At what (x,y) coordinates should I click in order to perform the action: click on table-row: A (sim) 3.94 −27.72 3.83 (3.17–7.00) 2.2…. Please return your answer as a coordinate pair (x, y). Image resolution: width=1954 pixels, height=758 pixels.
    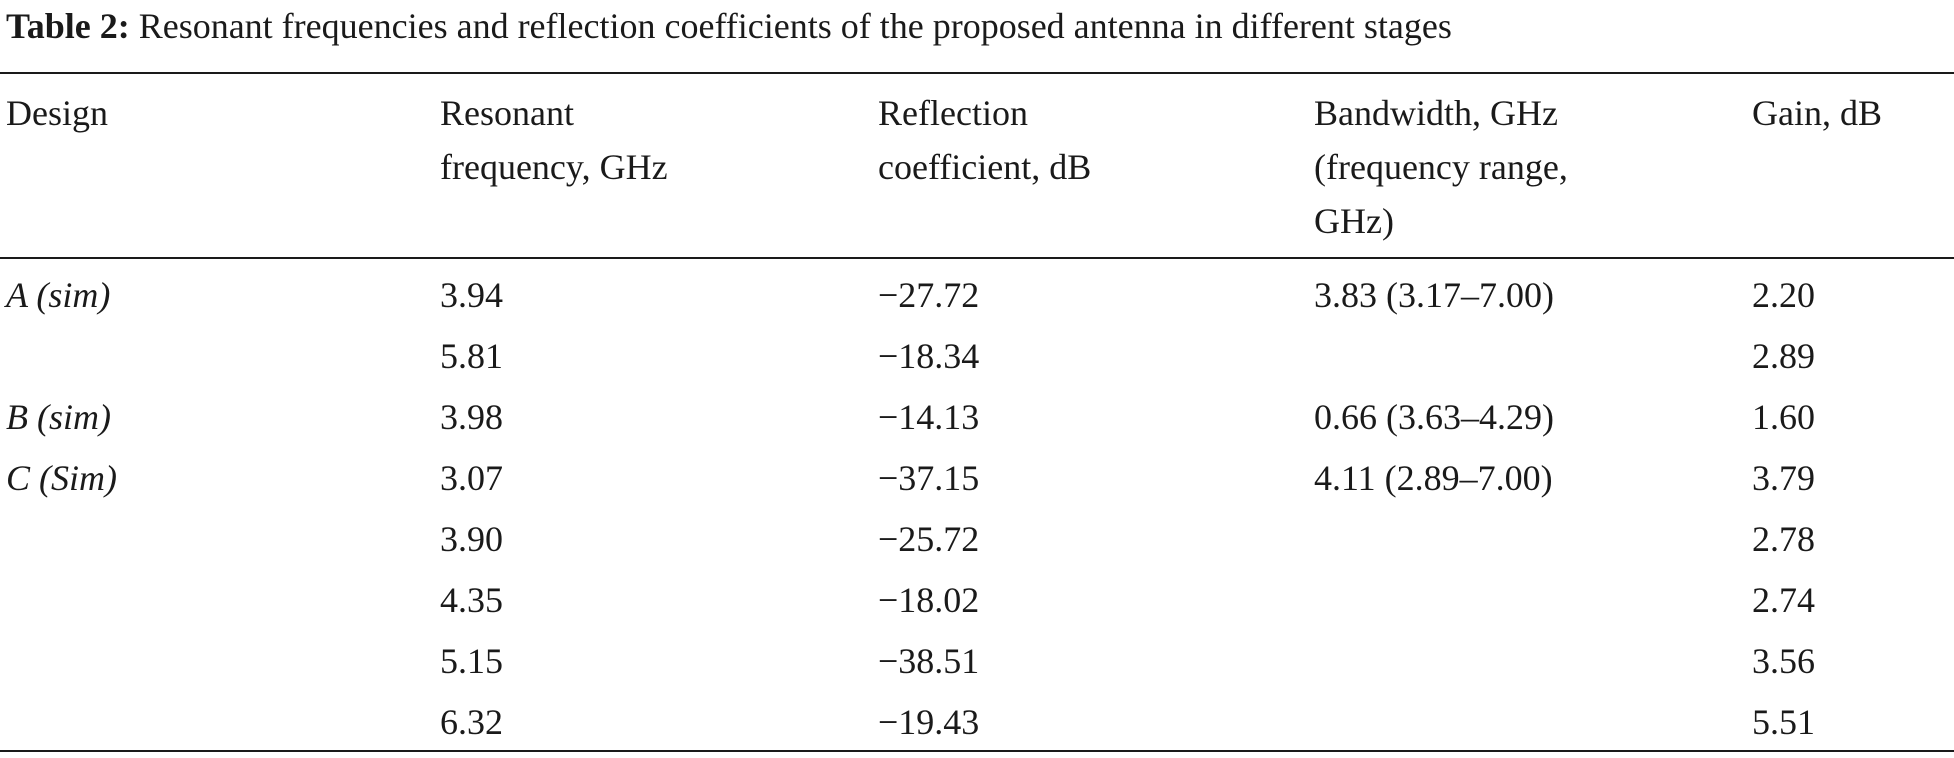
    Looking at the image, I should click on (977, 295).